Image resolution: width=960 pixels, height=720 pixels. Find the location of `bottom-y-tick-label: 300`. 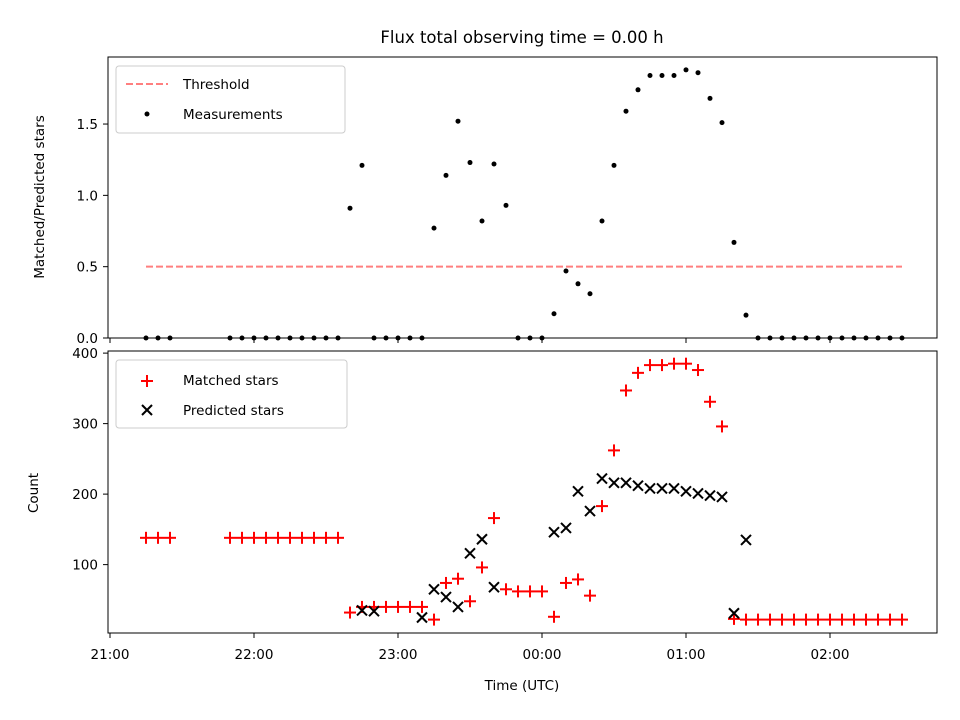

bottom-y-tick-label: 300 is located at coordinates (85, 425).